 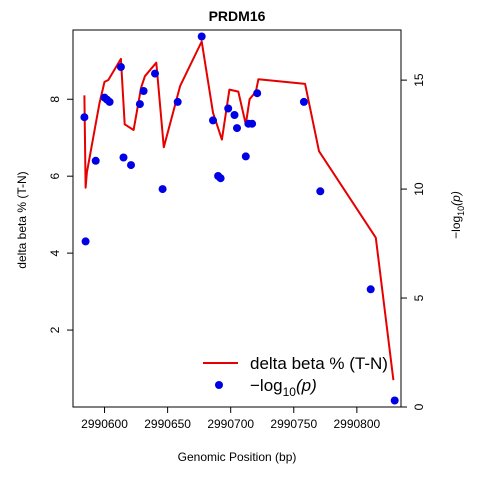 I want to click on legend: delta beta % (T-N) −log10(p), so click(x=295, y=376).